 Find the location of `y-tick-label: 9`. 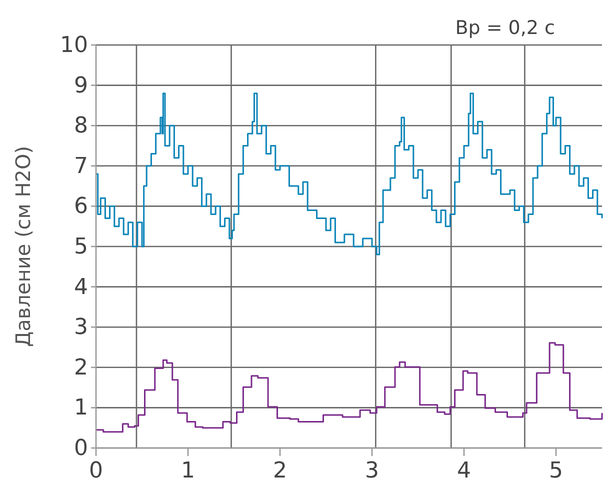

y-tick-label: 9 is located at coordinates (81, 85).